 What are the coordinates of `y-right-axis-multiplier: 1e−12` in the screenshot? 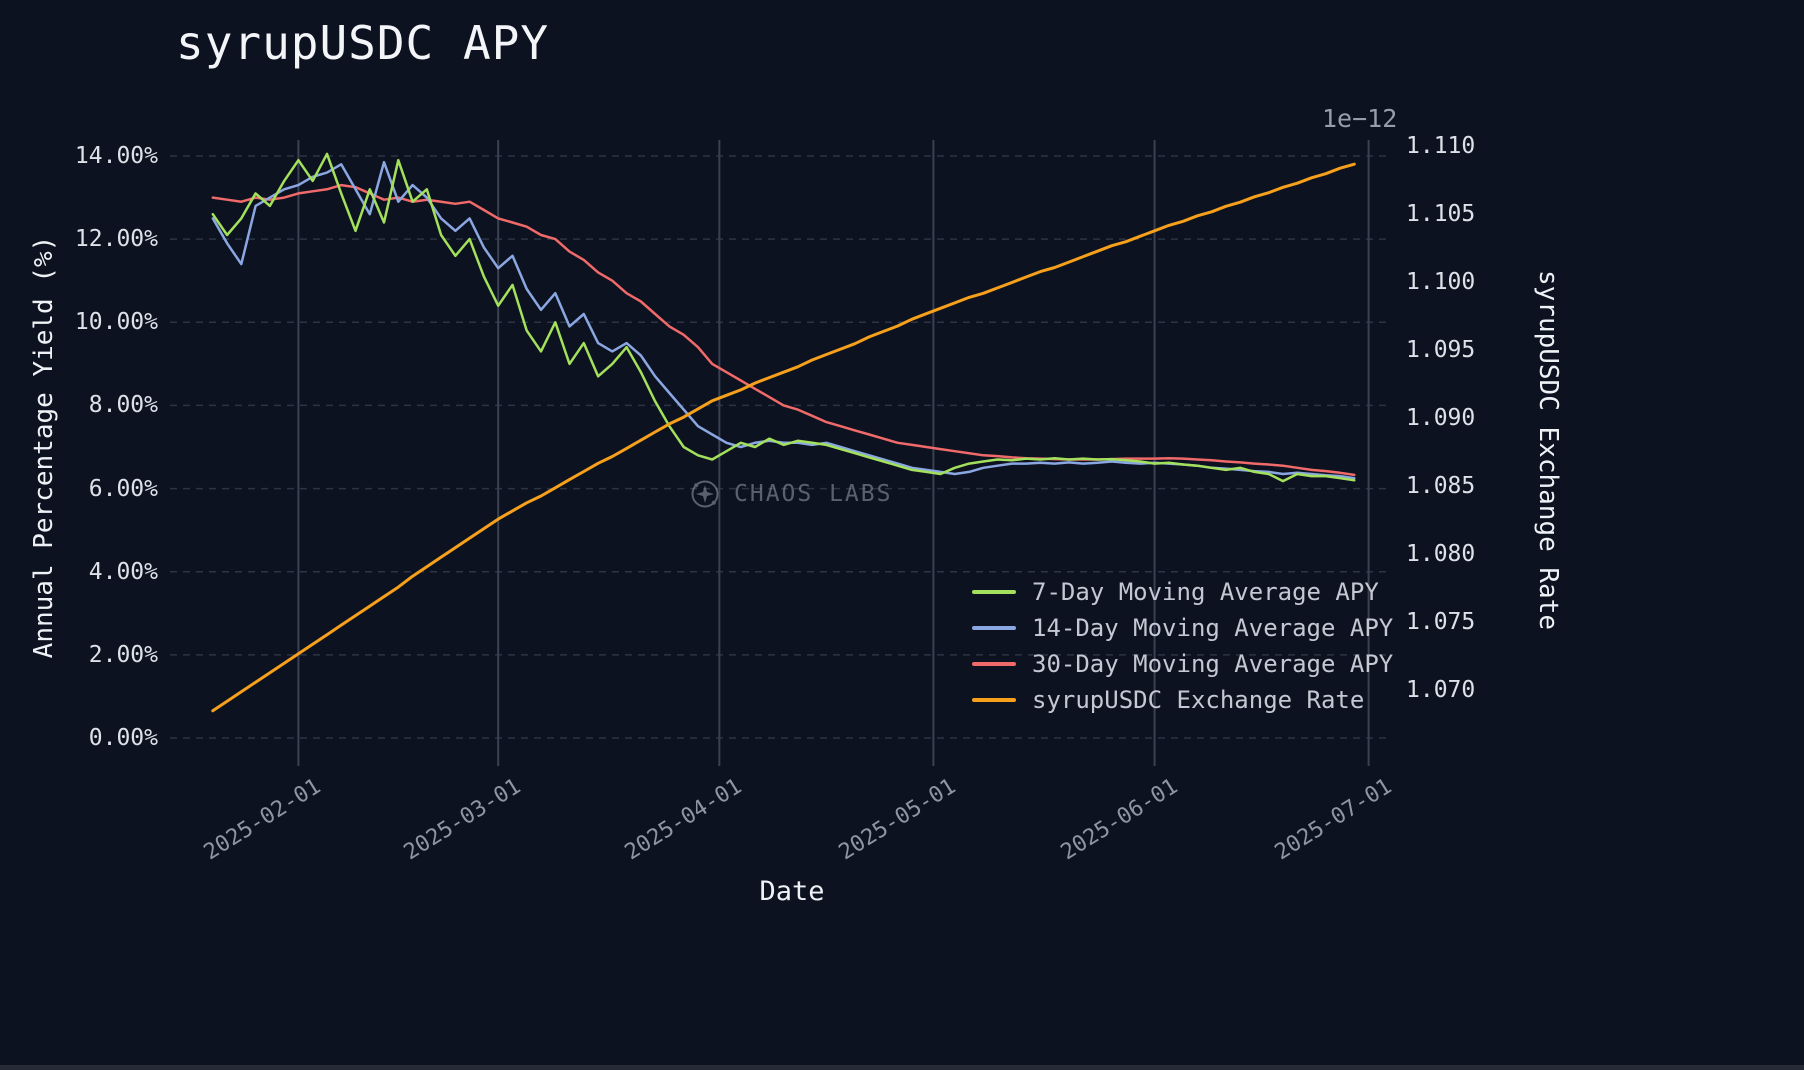 It's located at (1360, 118).